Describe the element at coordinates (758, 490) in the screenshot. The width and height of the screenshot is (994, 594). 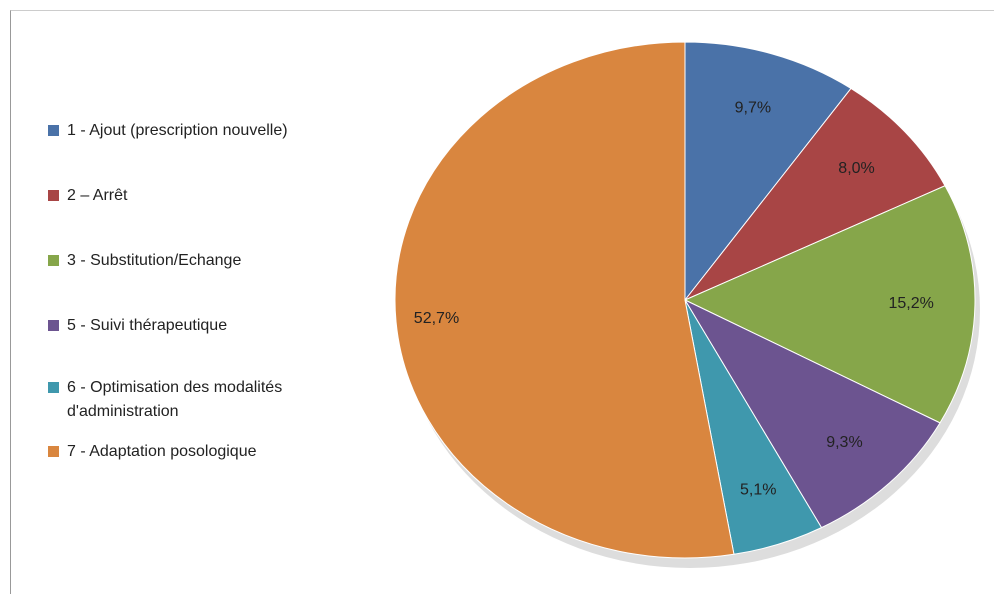
I see `data-label: 5,1%` at that location.